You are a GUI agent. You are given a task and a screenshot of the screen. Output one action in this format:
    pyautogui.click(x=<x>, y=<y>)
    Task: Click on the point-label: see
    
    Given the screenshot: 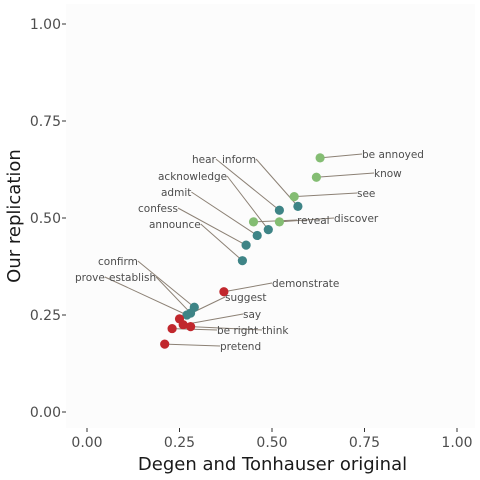 What is the action you would take?
    pyautogui.click(x=366, y=194)
    